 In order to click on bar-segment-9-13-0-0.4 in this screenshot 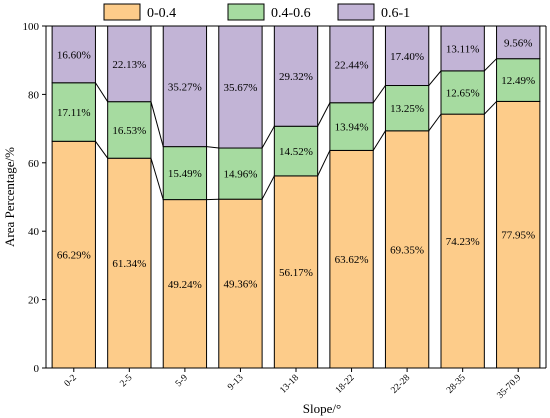, I will do `click(240, 283)`.